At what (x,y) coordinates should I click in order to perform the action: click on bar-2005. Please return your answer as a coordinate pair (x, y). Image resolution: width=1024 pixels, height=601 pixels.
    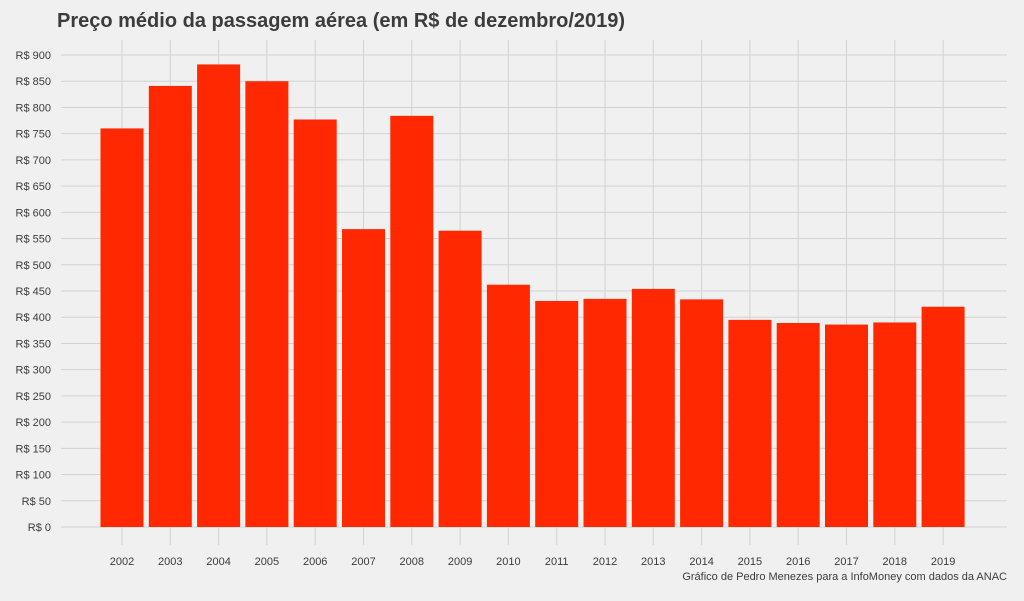
    Looking at the image, I should click on (267, 304).